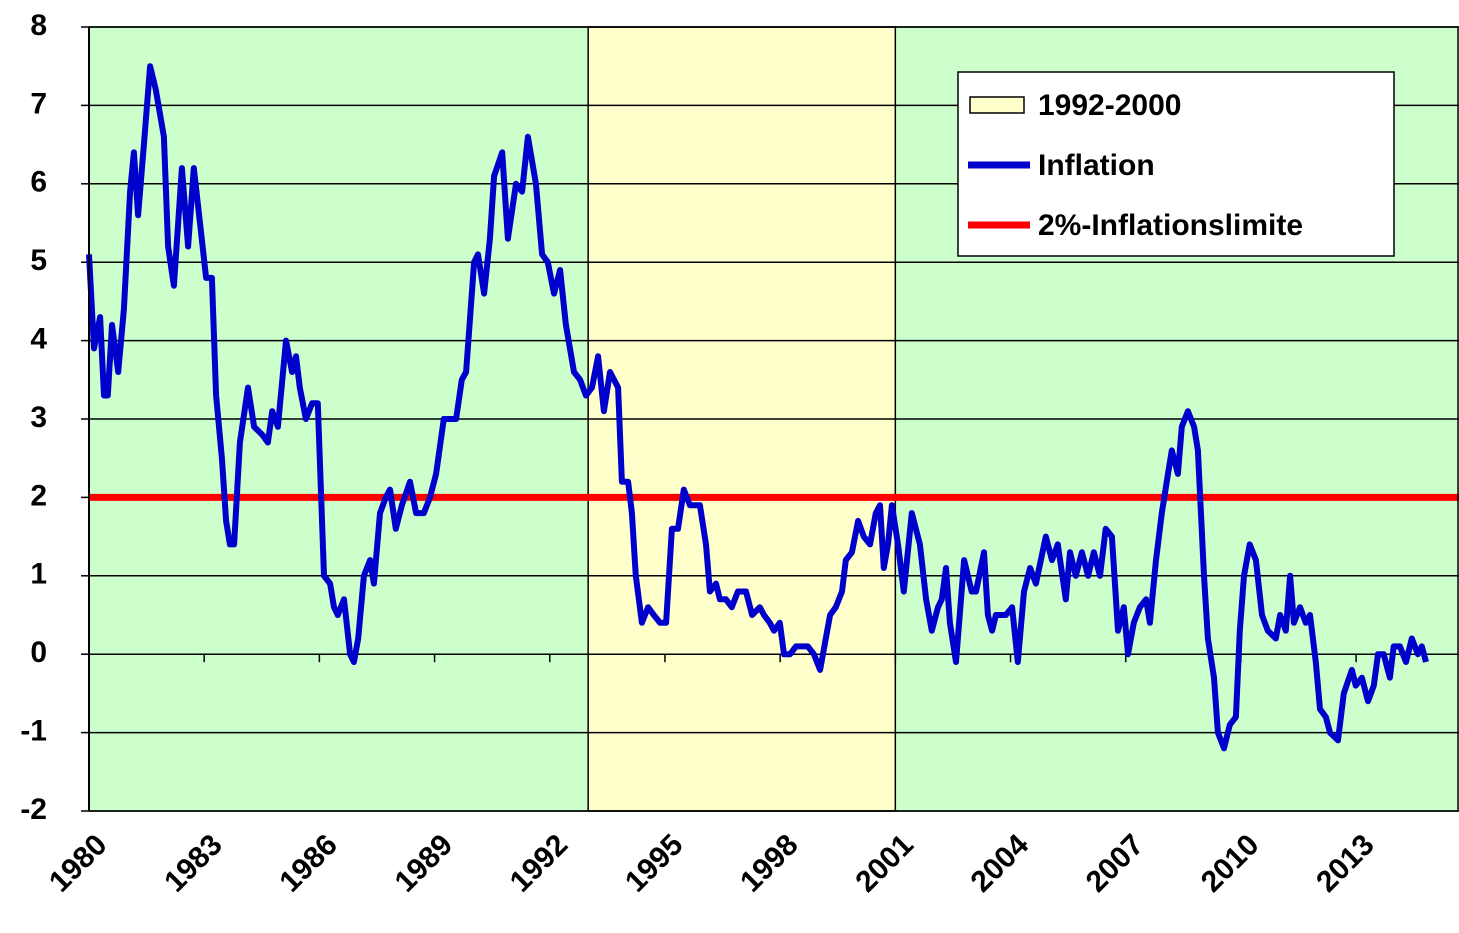 Image resolution: width=1459 pixels, height=933 pixels. Describe the element at coordinates (654, 863) in the screenshot. I see `x-tick-label: 1995` at that location.